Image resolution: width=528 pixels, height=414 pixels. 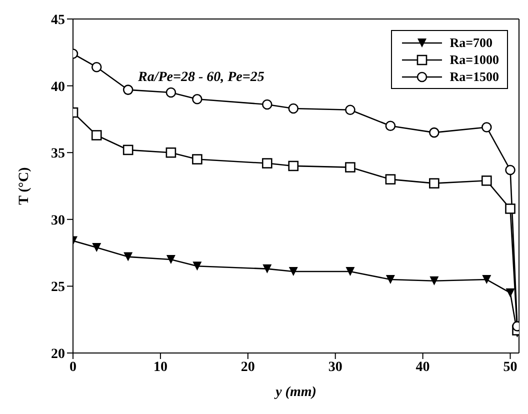 What do you see at coordinates (58, 87) in the screenshot?
I see `y-tick-label: 40` at bounding box center [58, 87].